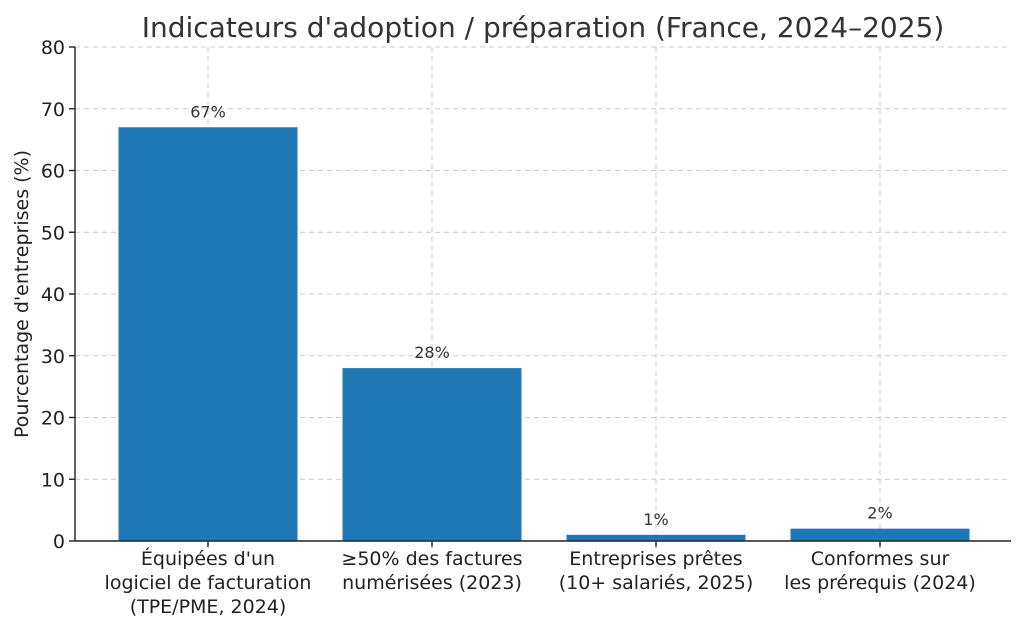  What do you see at coordinates (53, 419) in the screenshot?
I see `y-tick-label: 20` at bounding box center [53, 419].